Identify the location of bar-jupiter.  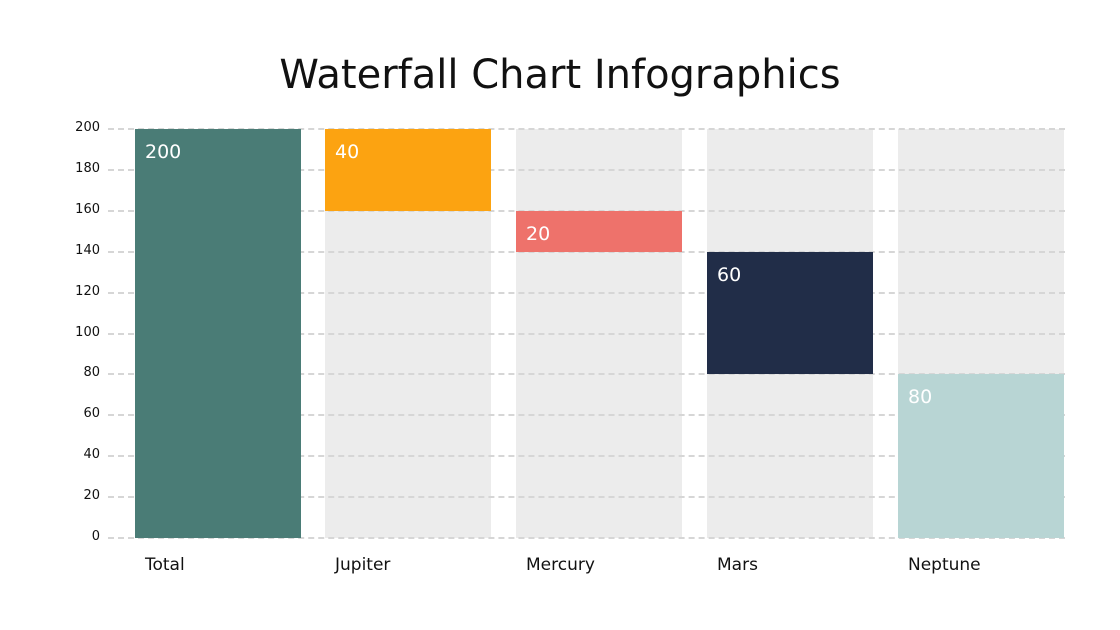
(408, 170).